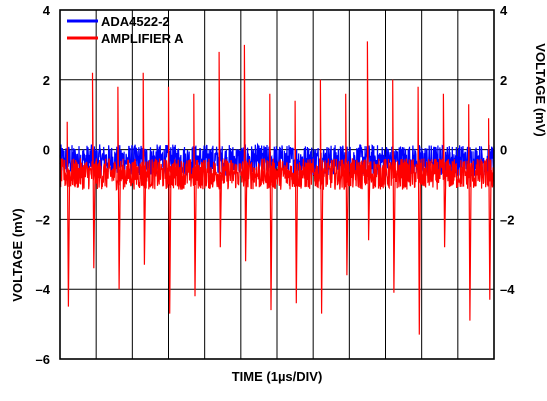 The width and height of the screenshot is (547, 401). What do you see at coordinates (125, 30) in the screenshot?
I see `legend: ADA4522-2 AMPLIFIER A` at bounding box center [125, 30].